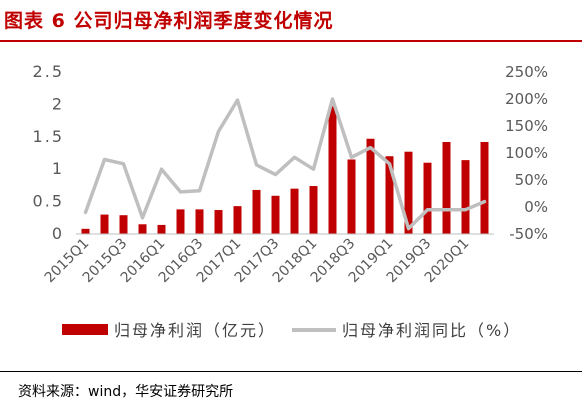 This screenshot has height=412, width=582. What do you see at coordinates (291, 330) in the screenshot?
I see `legend: 归母净利润（亿元） 归母净利润同比（%）` at bounding box center [291, 330].